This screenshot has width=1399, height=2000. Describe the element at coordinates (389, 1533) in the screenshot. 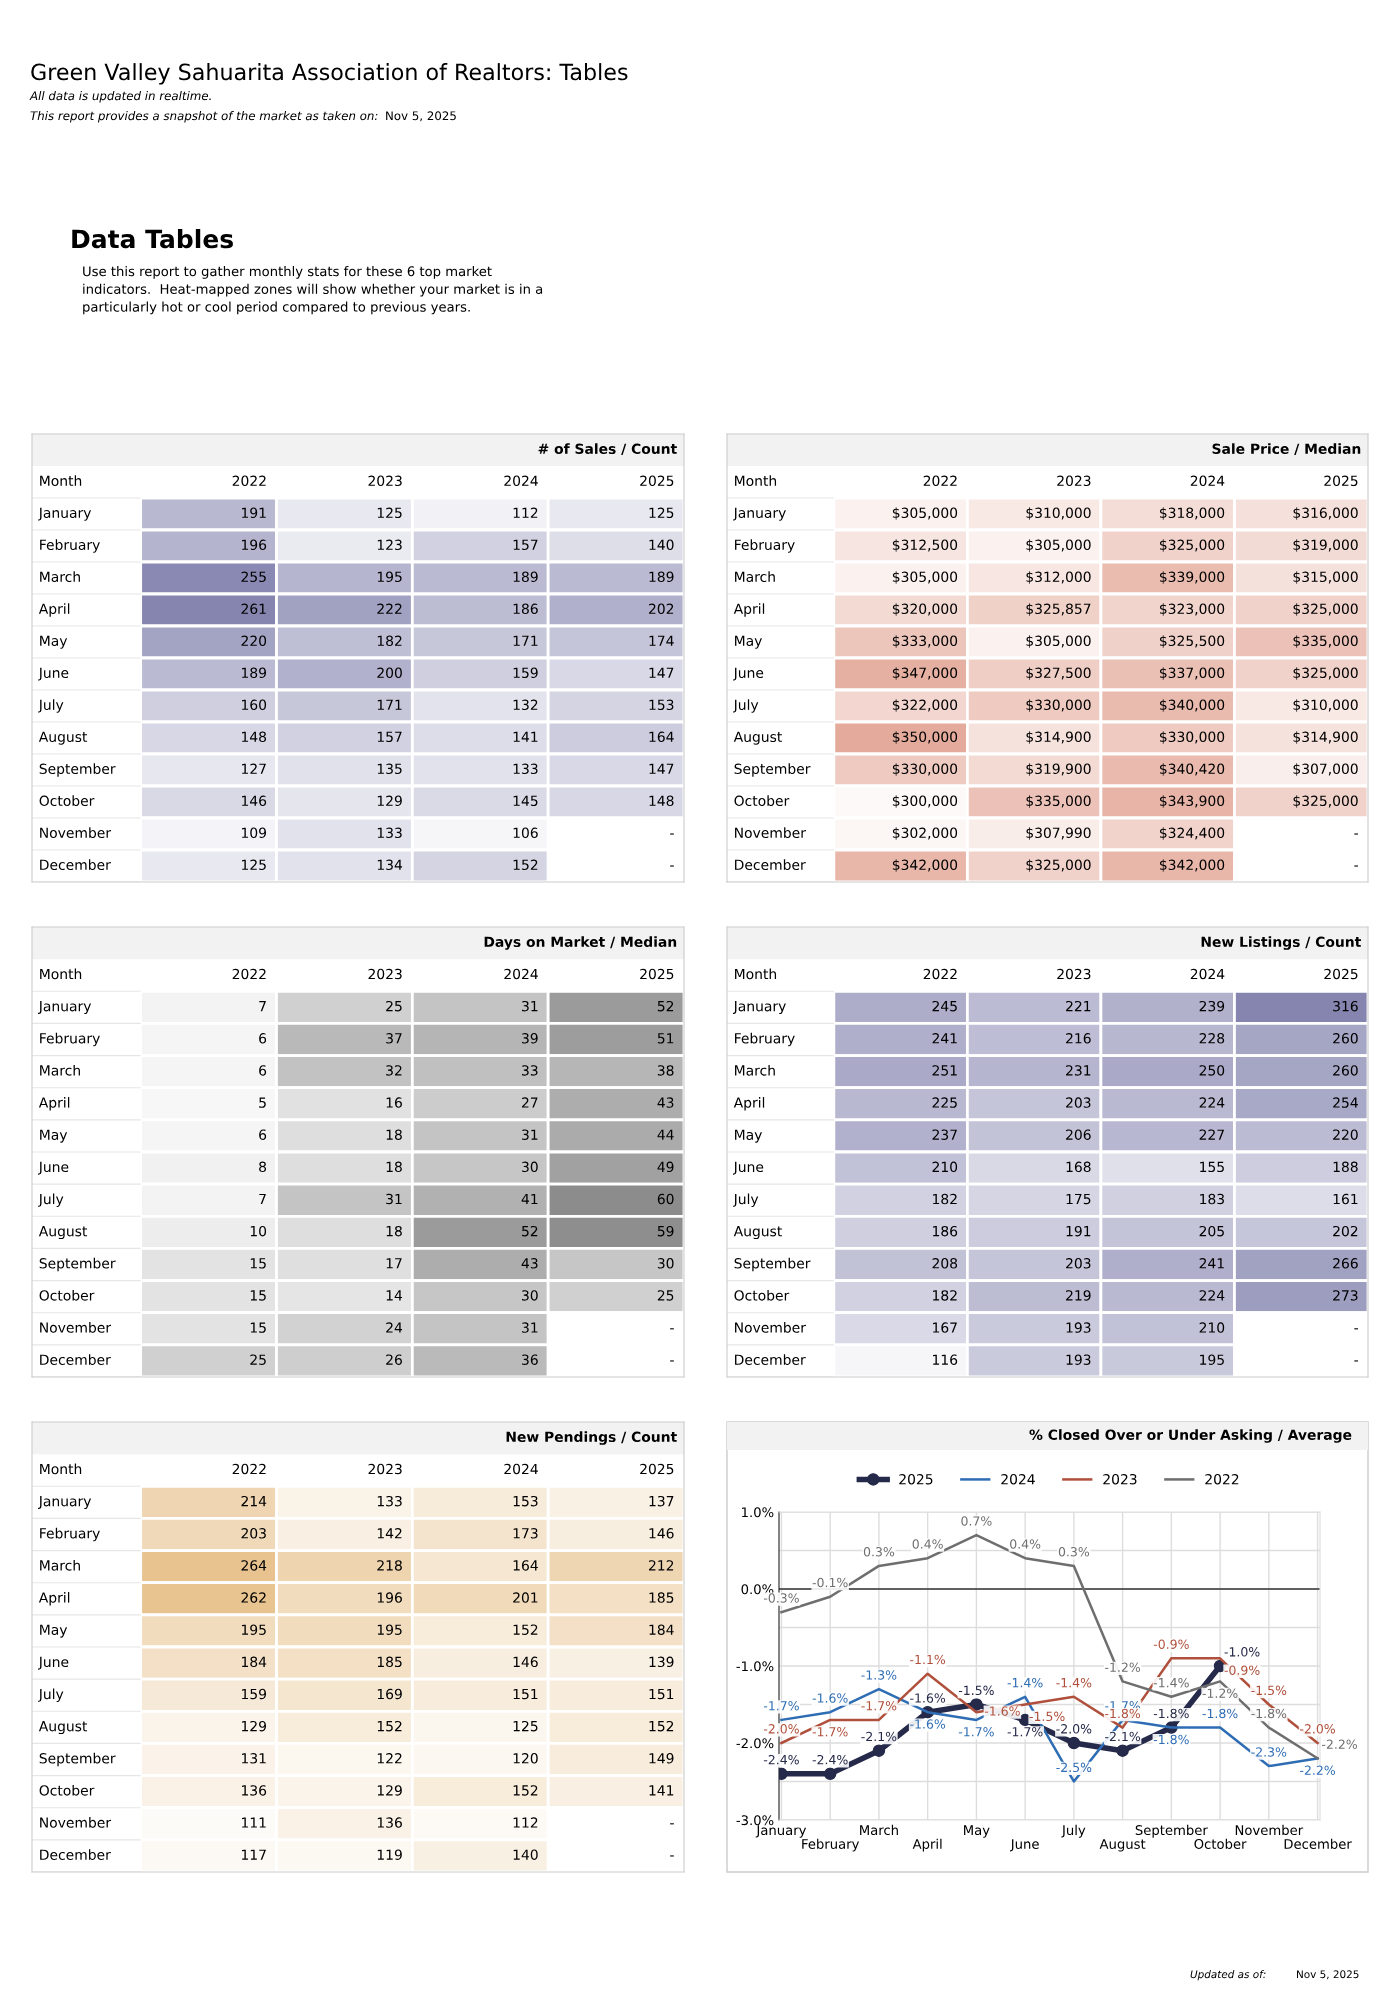

I see `data-label: 142` at that location.